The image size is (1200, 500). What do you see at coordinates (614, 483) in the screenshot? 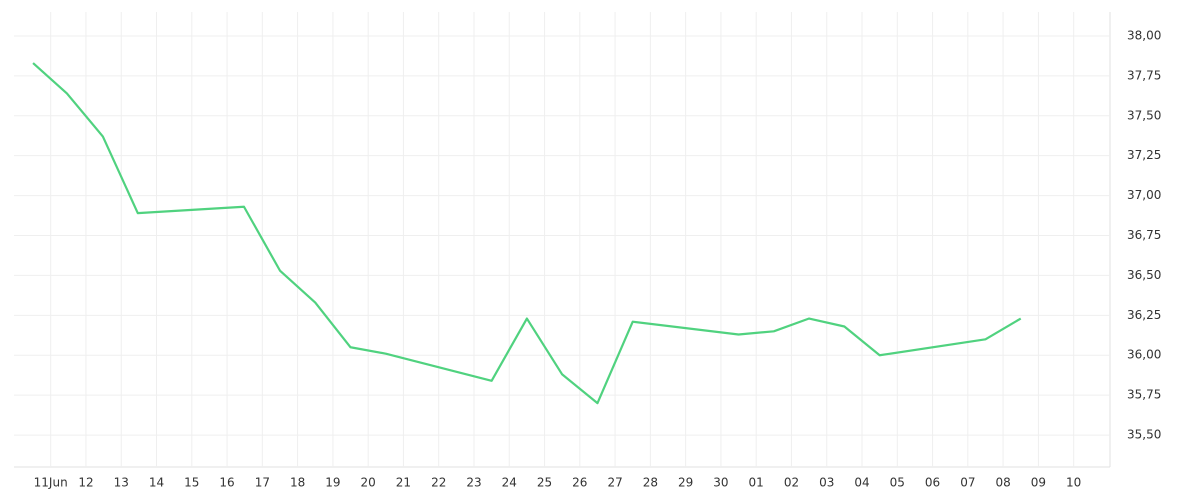
I see `x-tick-label: 27` at bounding box center [614, 483].